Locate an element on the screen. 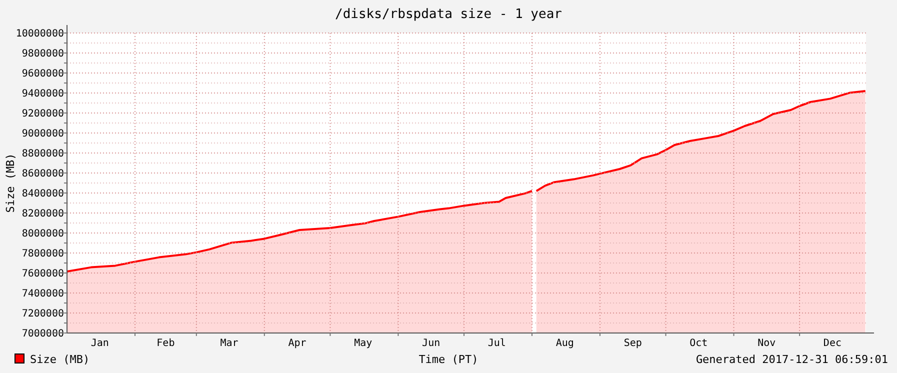  x-tick-label: Jan is located at coordinates (99, 343).